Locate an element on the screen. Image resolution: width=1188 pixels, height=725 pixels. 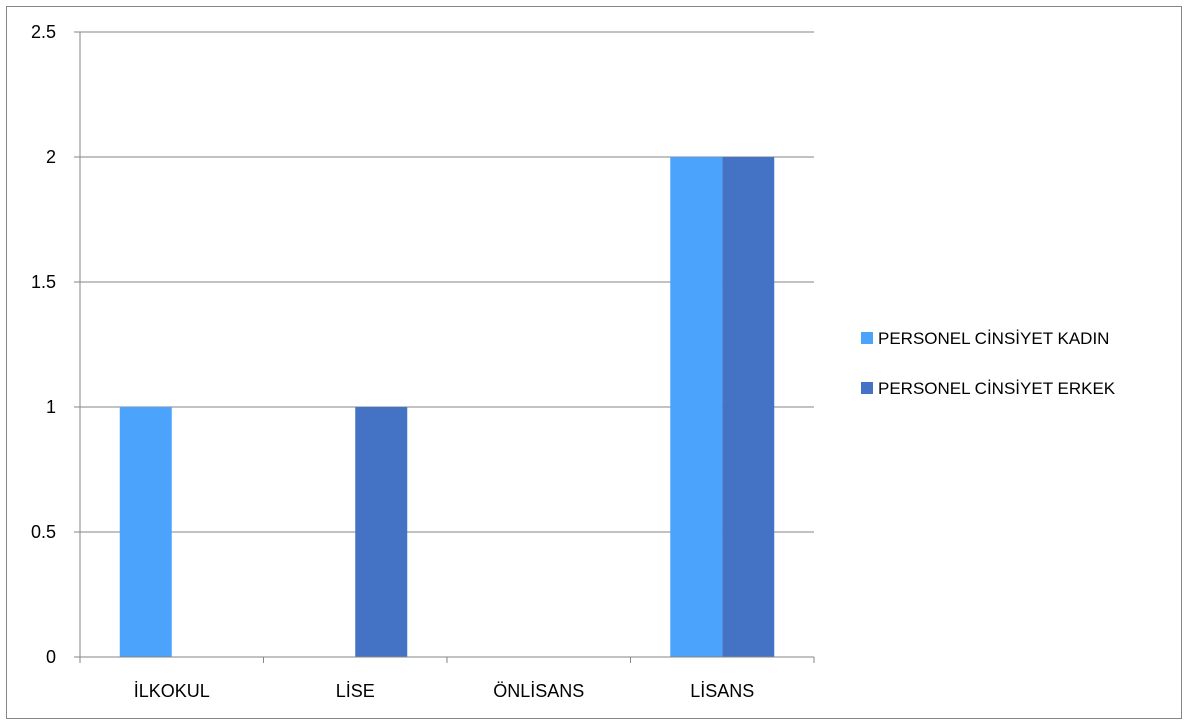
y-tick-label: 1.5 is located at coordinates (43, 282).